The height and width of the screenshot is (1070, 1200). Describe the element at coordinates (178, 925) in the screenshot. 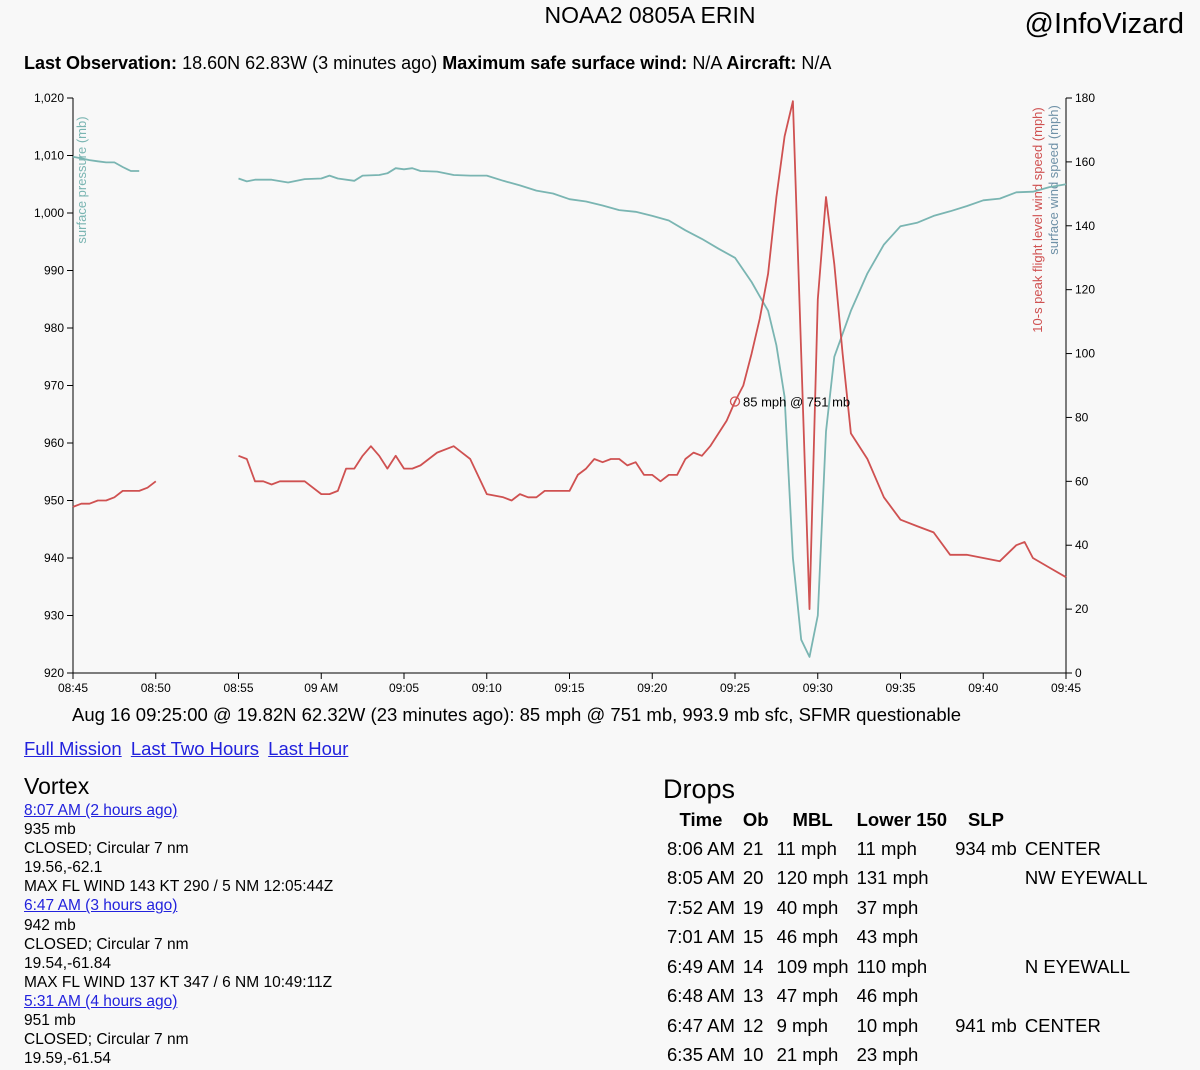

I see `vortex-pressure: 942 mb` at that location.